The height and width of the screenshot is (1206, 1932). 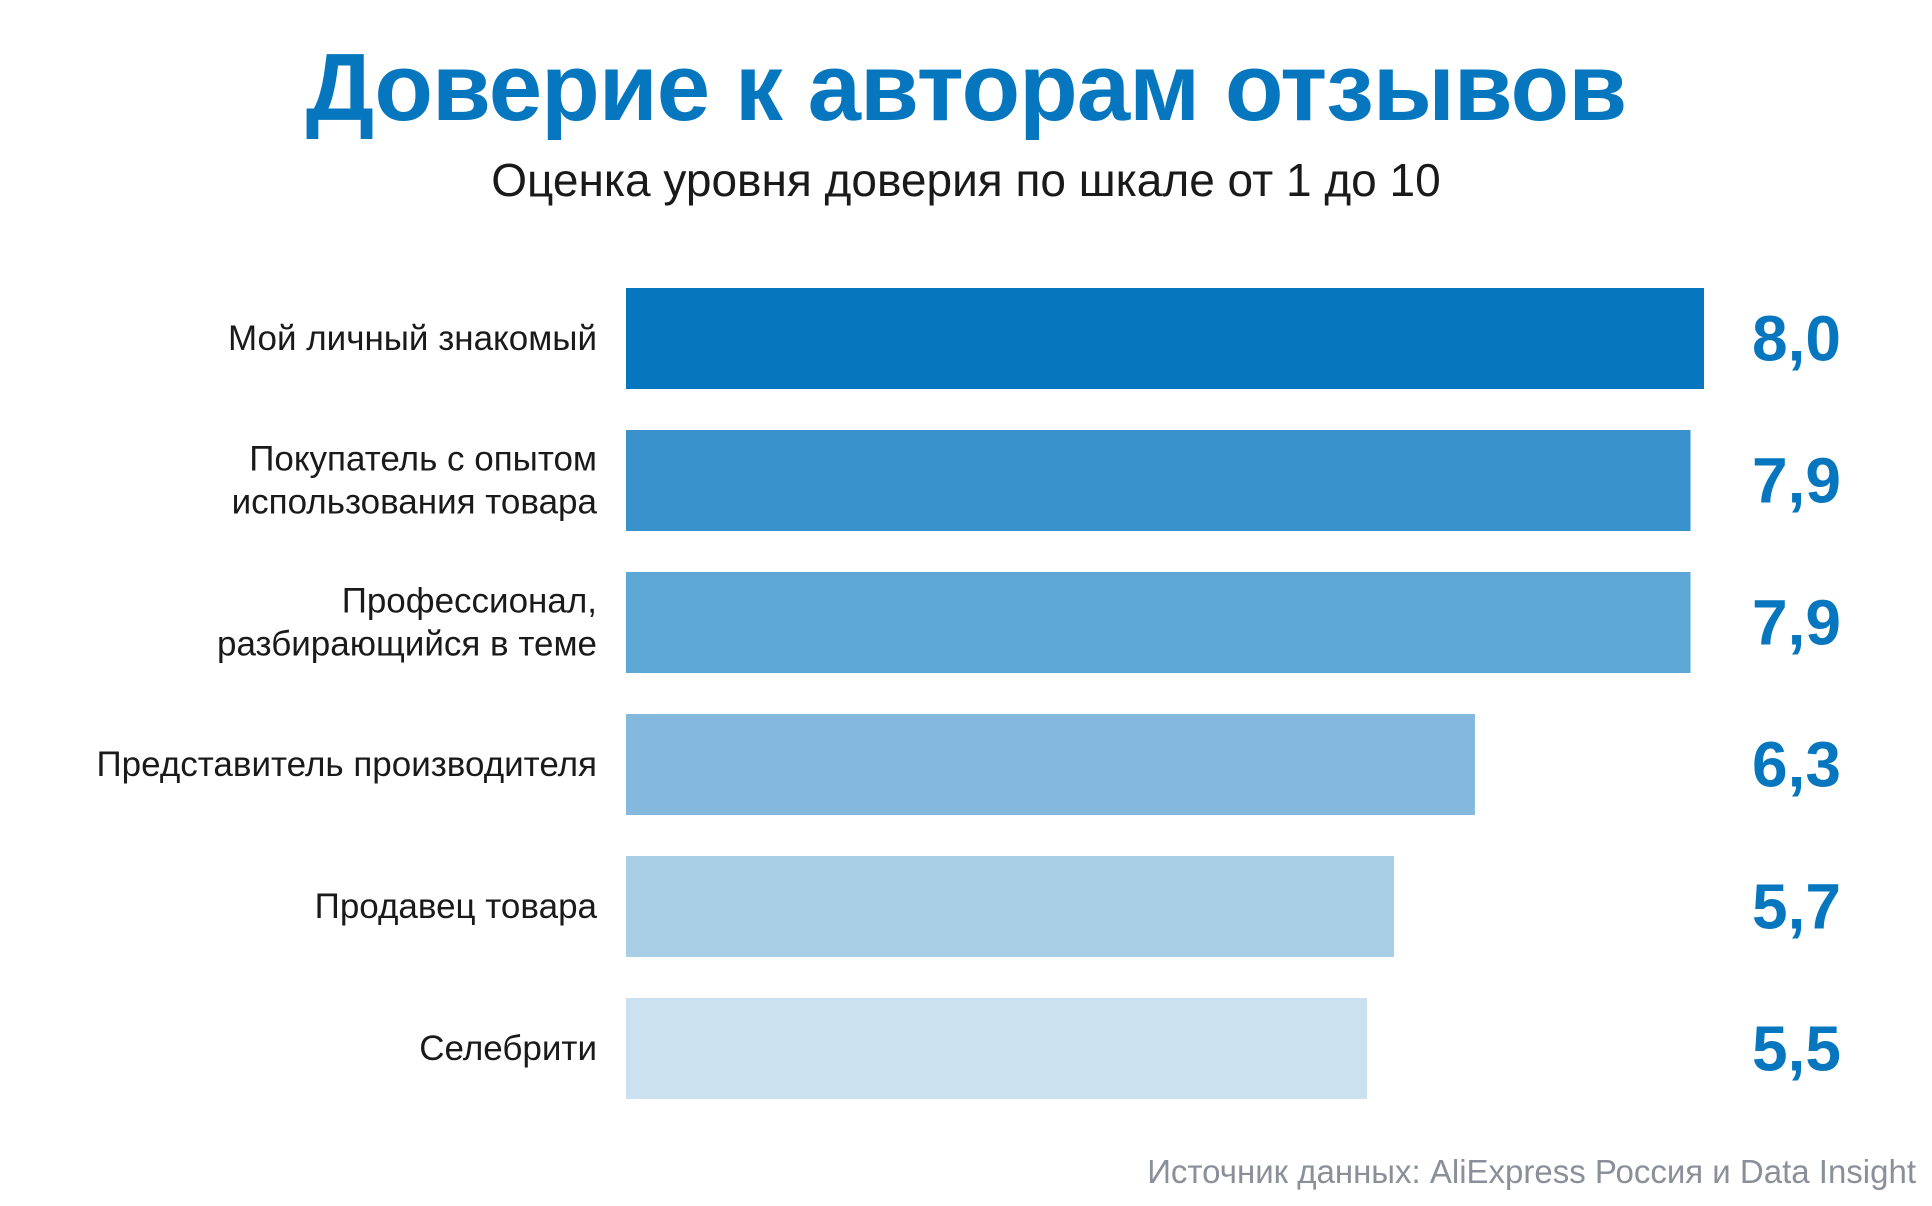 What do you see at coordinates (415, 502) in the screenshot?
I see `category-label: использования товара` at bounding box center [415, 502].